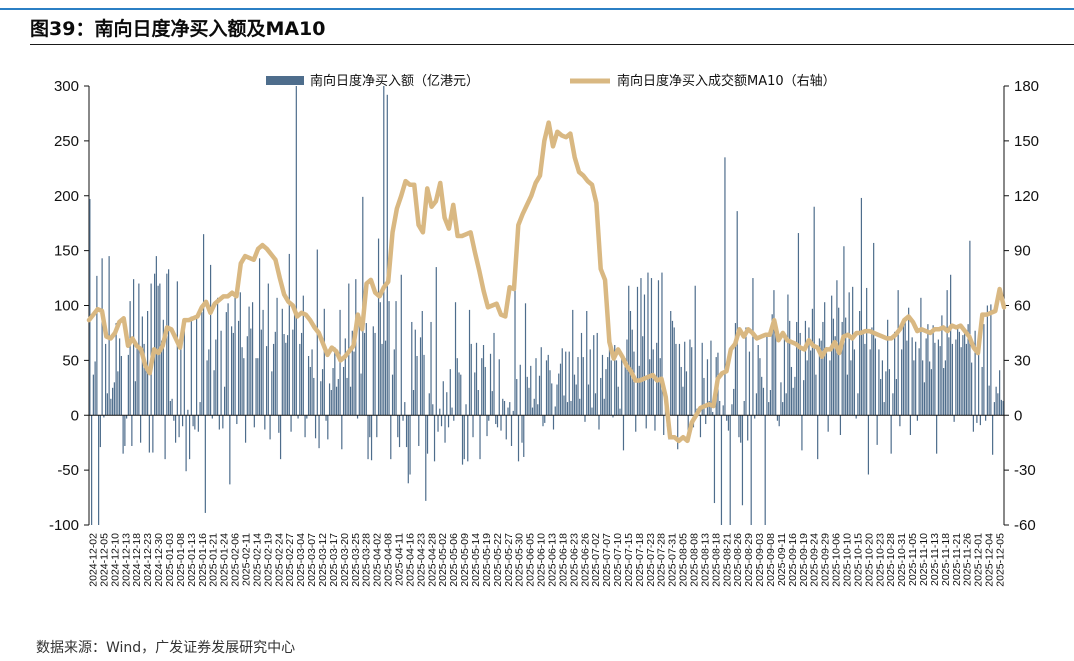 Image resolution: width=1074 pixels, height=661 pixels. Describe the element at coordinates (236, 560) in the screenshot. I see `x-tick-label: 2025-02-06` at that location.